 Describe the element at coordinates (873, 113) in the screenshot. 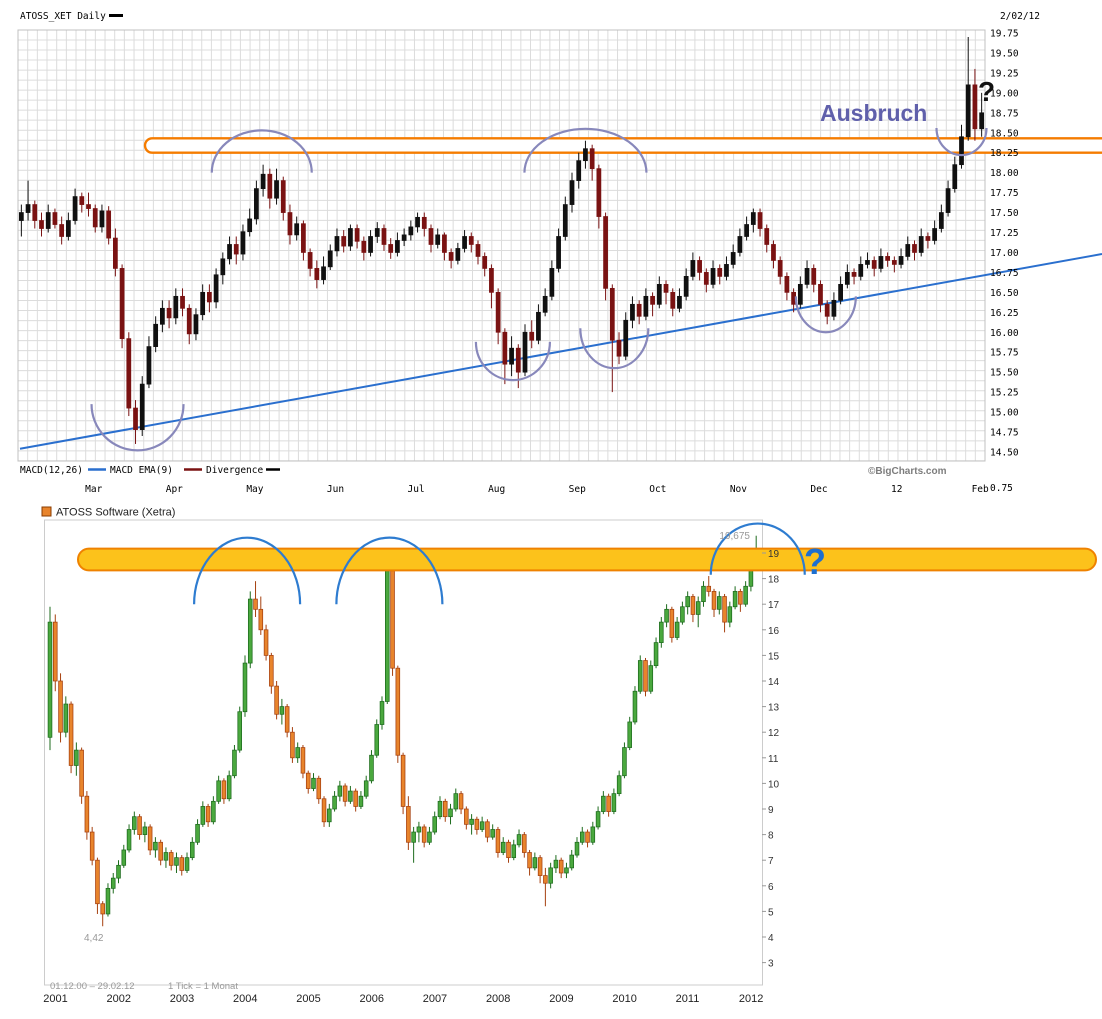

I see `breakout-annotation: Ausbruch` at that location.